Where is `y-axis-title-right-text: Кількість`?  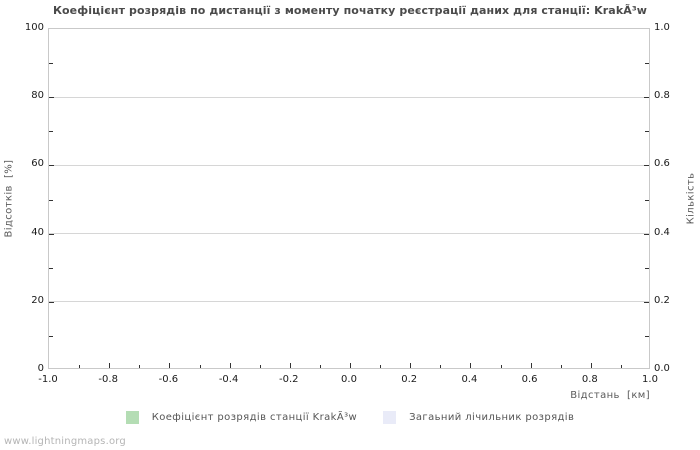
y-axis-title-right-text: Кількість is located at coordinates (691, 198).